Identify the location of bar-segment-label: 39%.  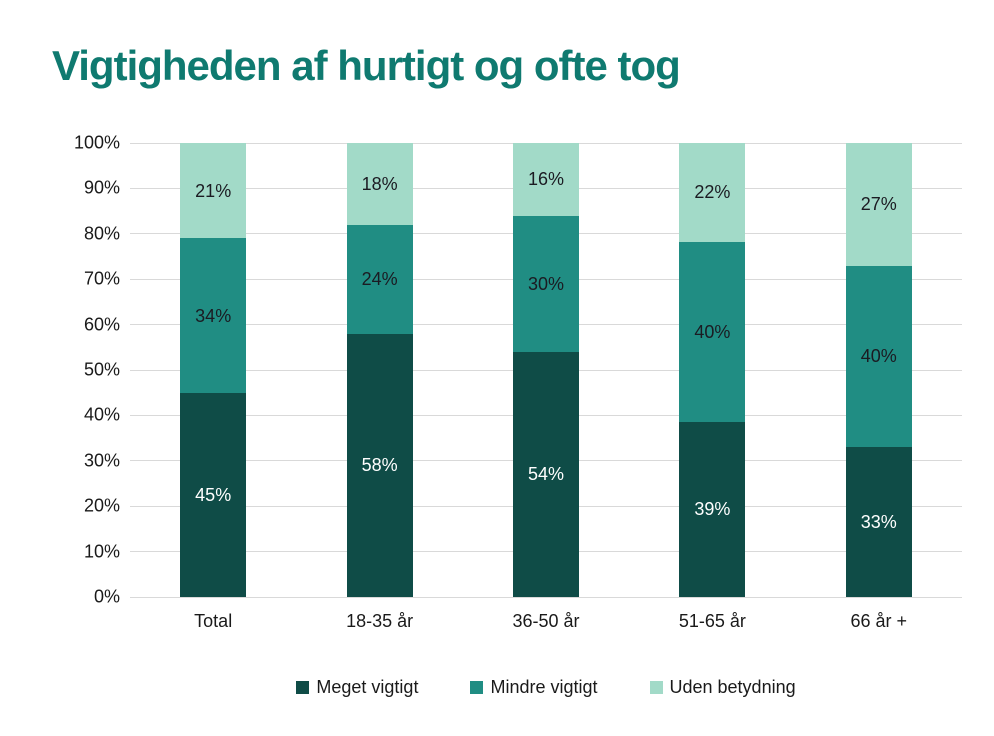
(712, 509).